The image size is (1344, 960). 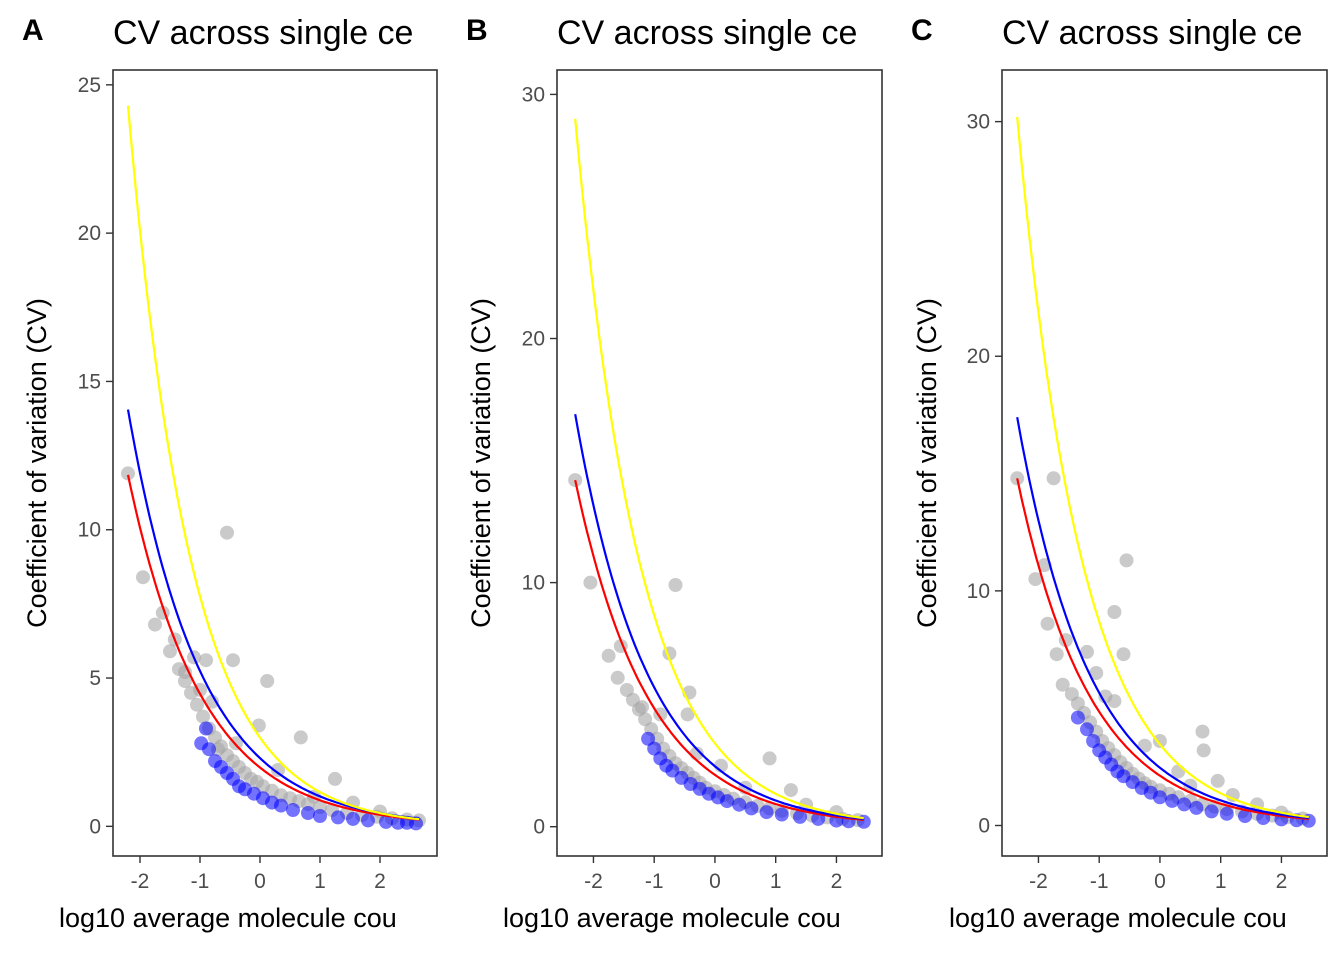 What do you see at coordinates (477, 30) in the screenshot?
I see `panel-letter: B` at bounding box center [477, 30].